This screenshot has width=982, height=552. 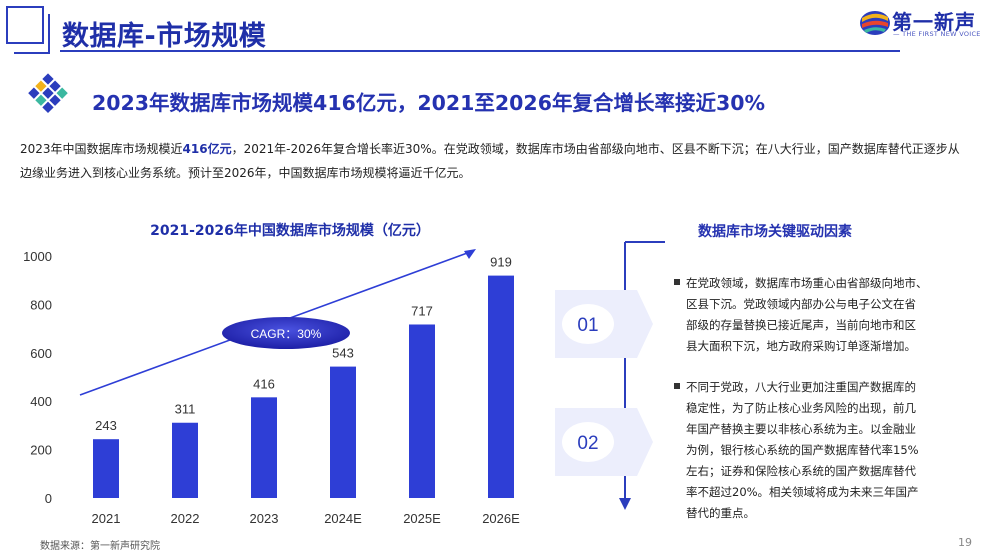 What do you see at coordinates (801, 471) in the screenshot?
I see `driver-2-line: 左右；证券和保险核心系统的国产数据库替代` at bounding box center [801, 471].